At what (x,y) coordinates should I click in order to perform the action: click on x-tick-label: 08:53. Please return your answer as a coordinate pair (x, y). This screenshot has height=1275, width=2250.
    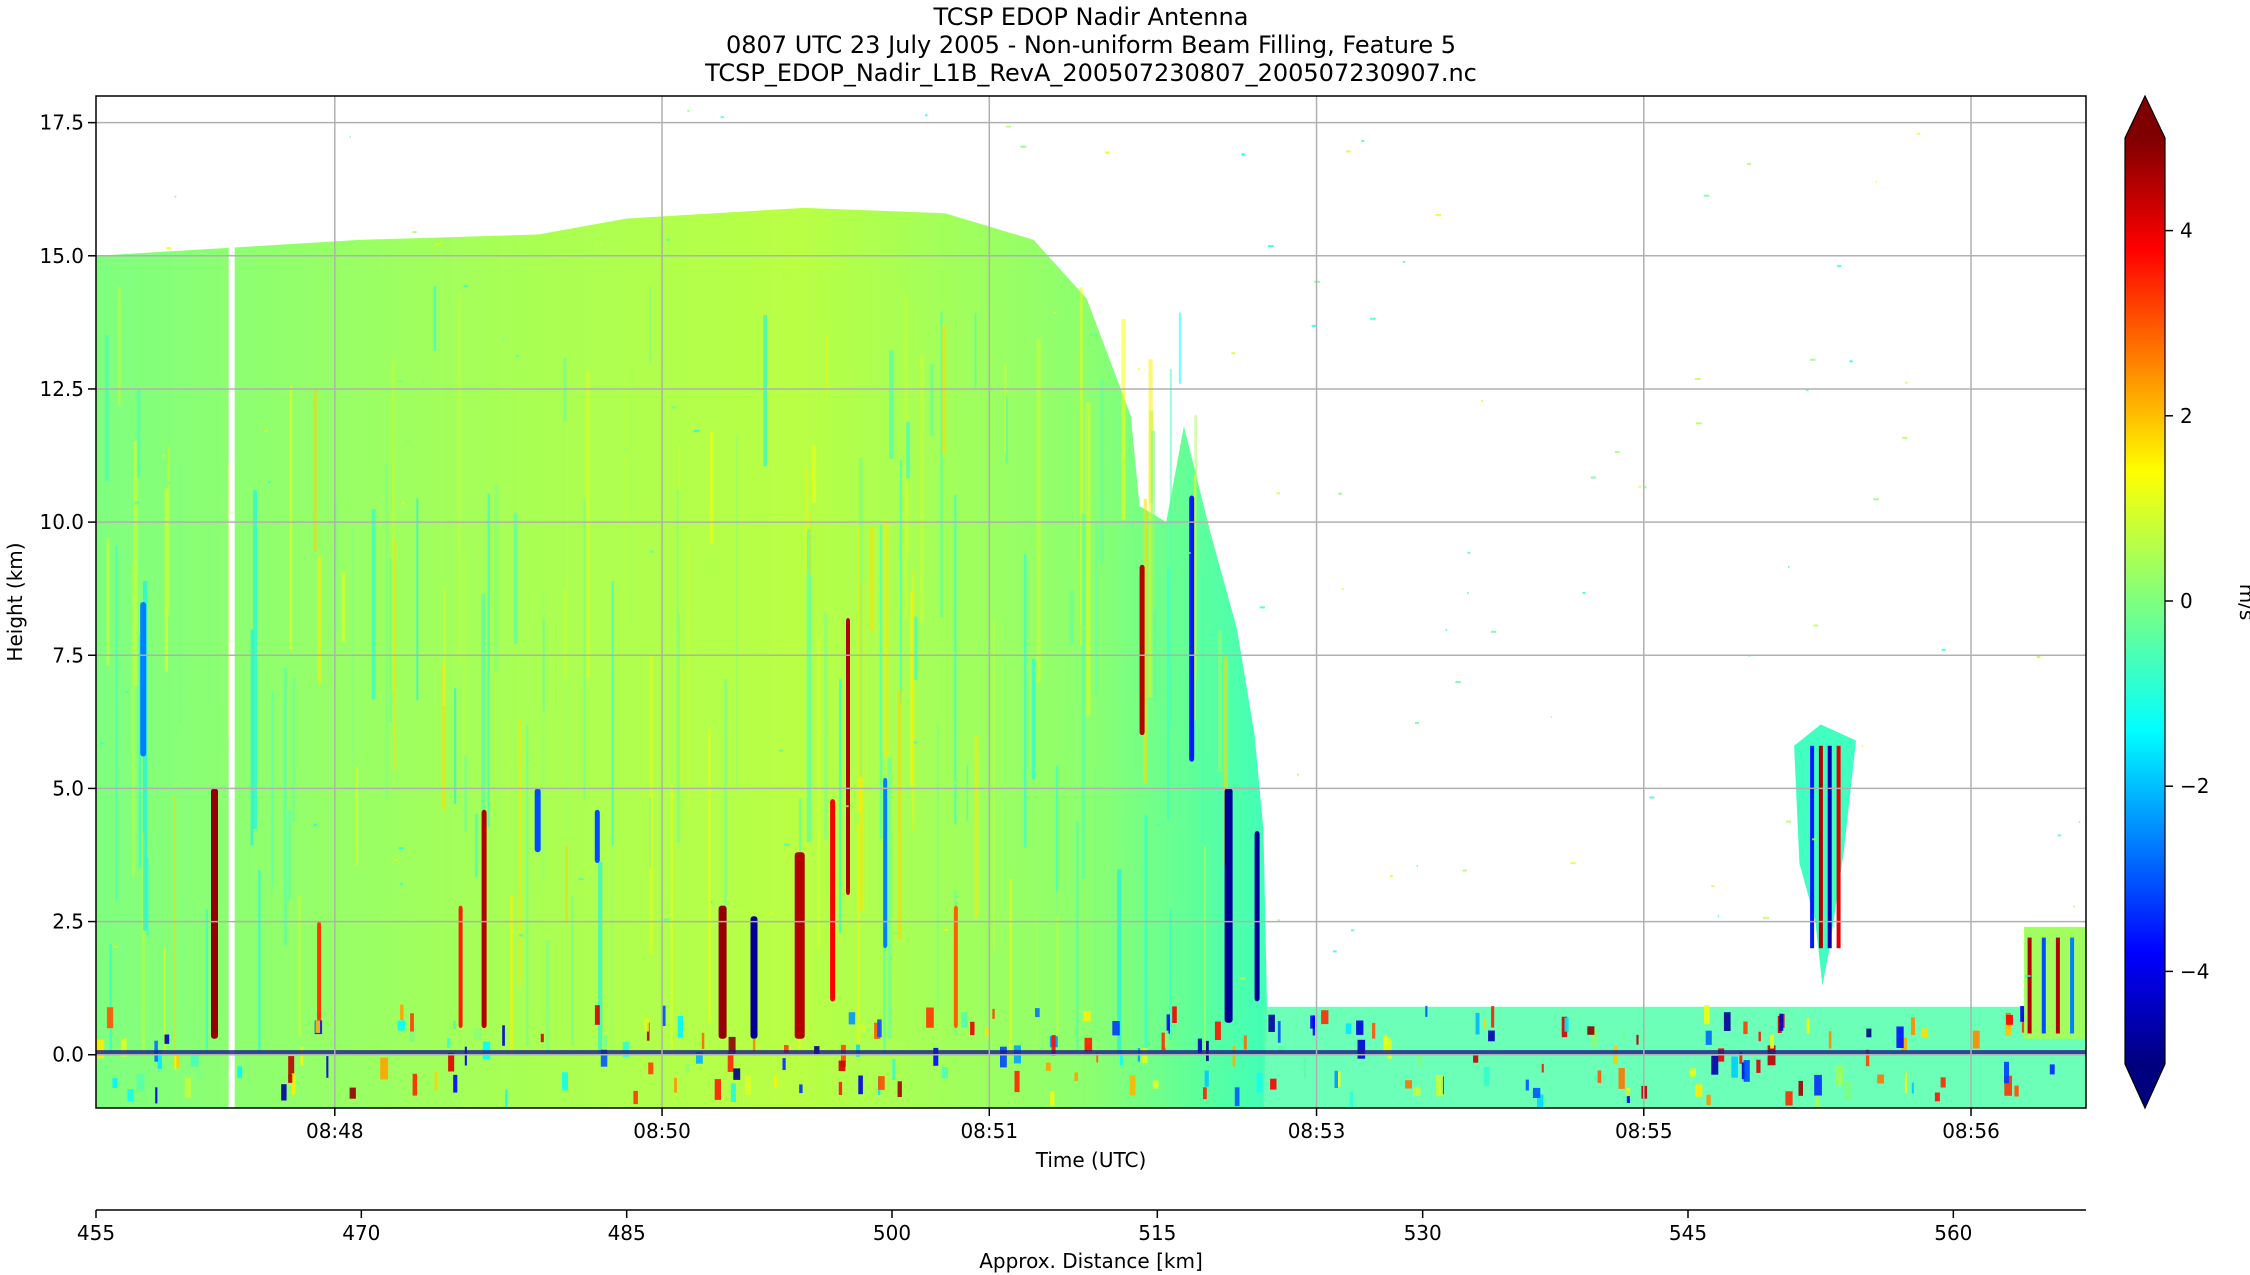
    Looking at the image, I should click on (1317, 1131).